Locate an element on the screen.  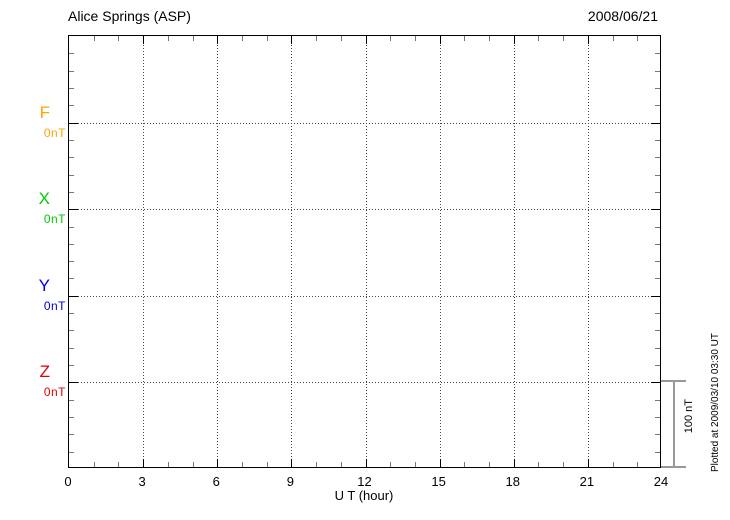
scale-bar-cap-bottom is located at coordinates (673, 467).